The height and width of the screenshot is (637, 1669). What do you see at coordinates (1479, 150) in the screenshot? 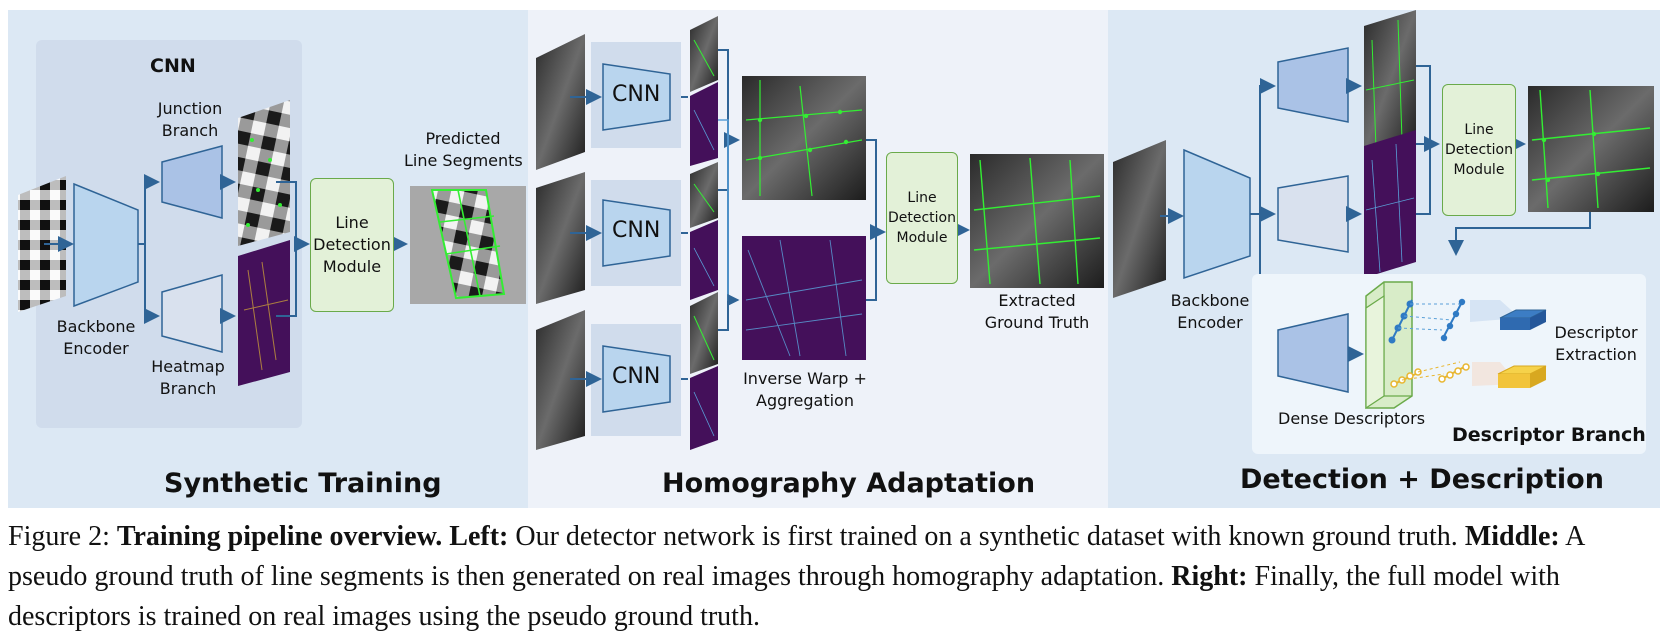
I see `line-detection-module-right: Line Detection Module` at bounding box center [1479, 150].